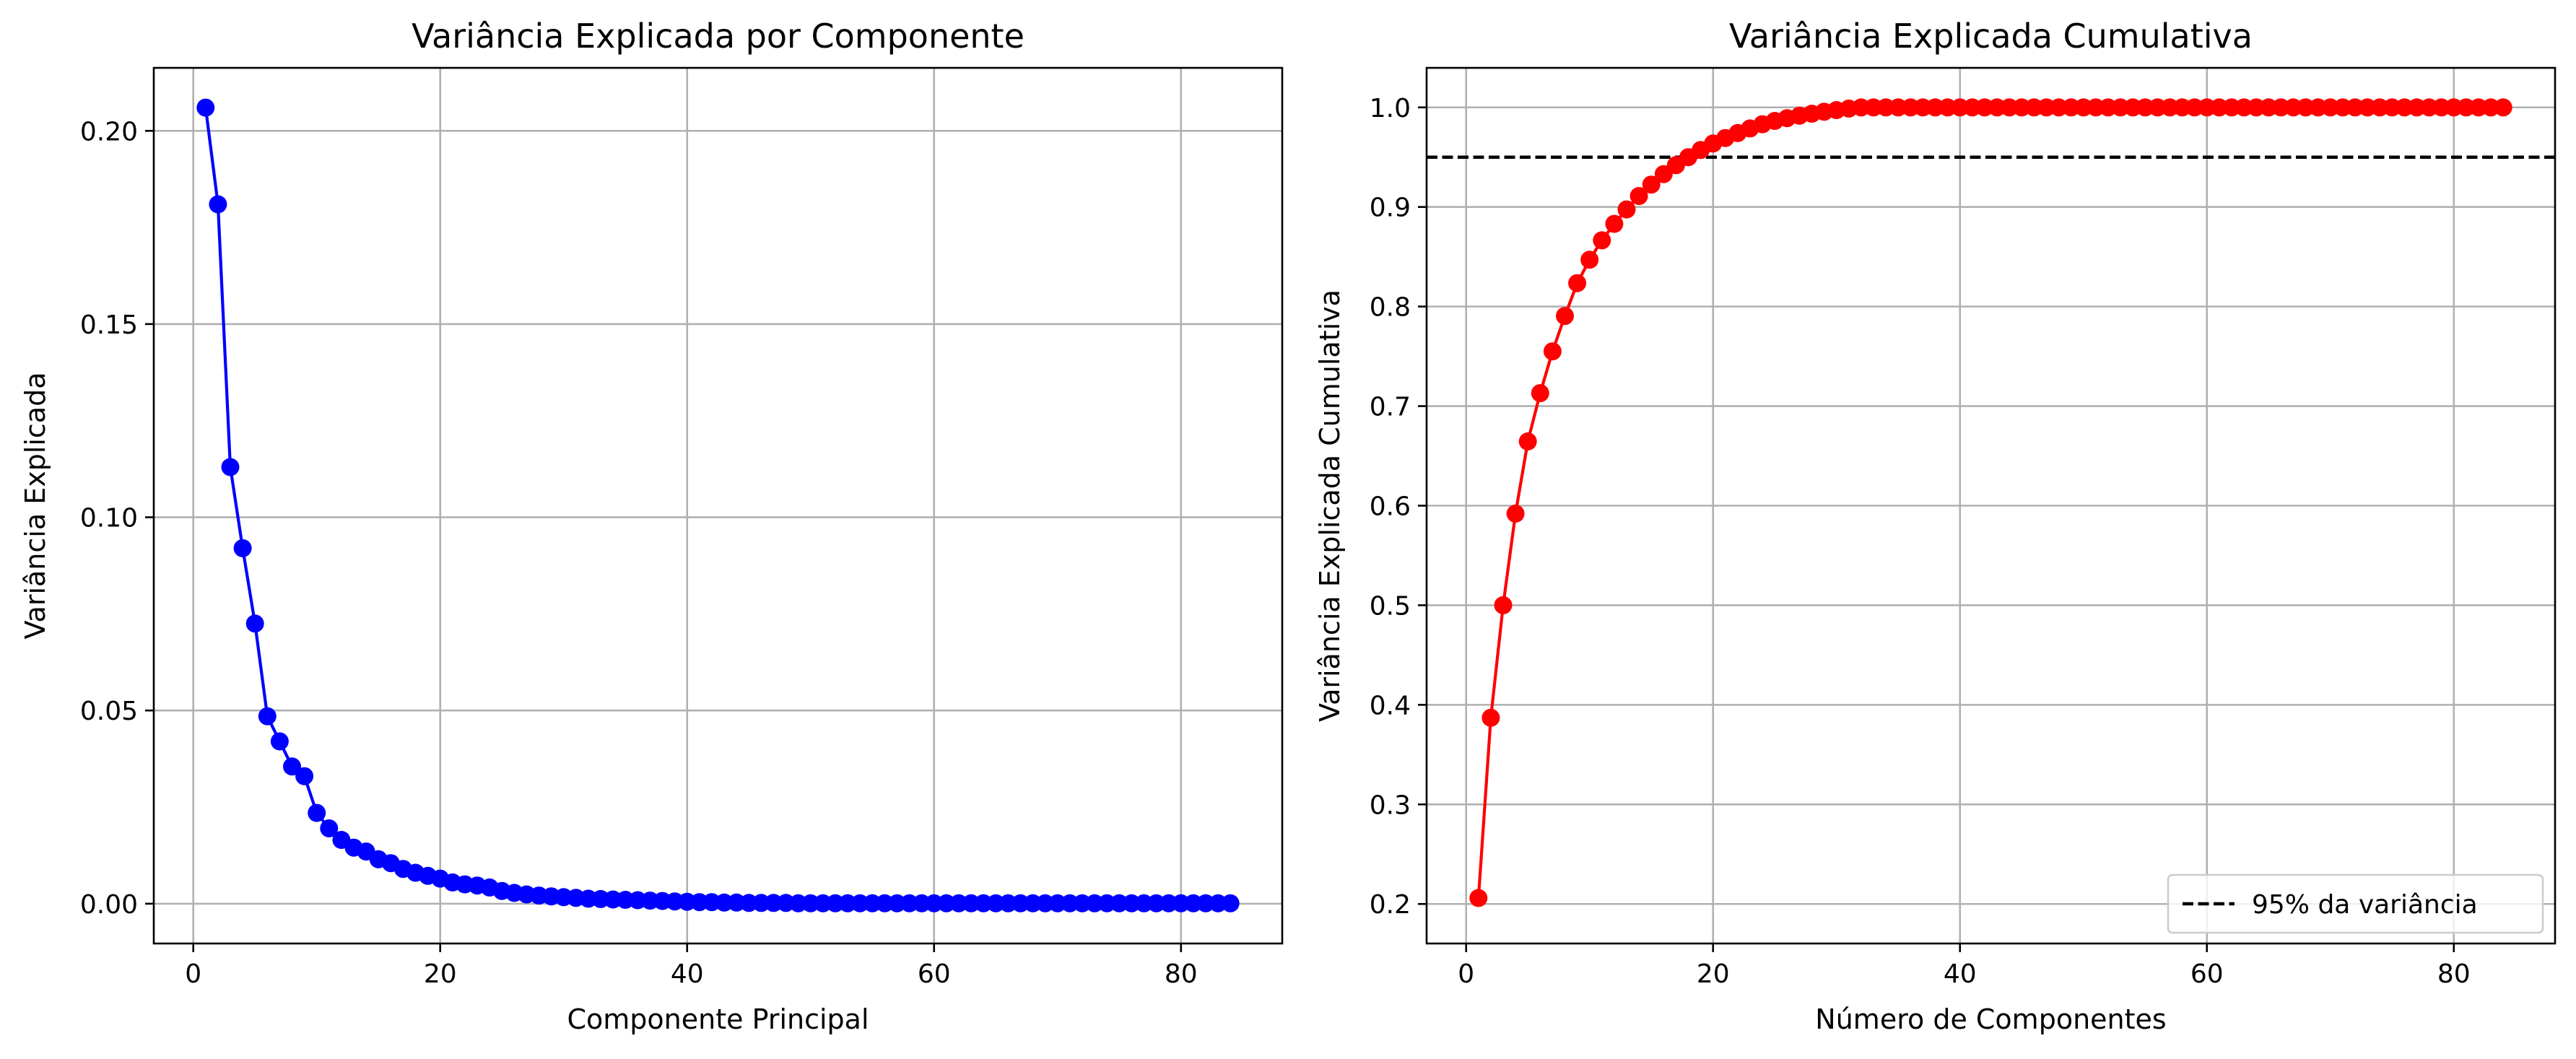 This screenshot has width=2576, height=1059. What do you see at coordinates (2207, 974) in the screenshot?
I see `x-tick-label: 60` at bounding box center [2207, 974].